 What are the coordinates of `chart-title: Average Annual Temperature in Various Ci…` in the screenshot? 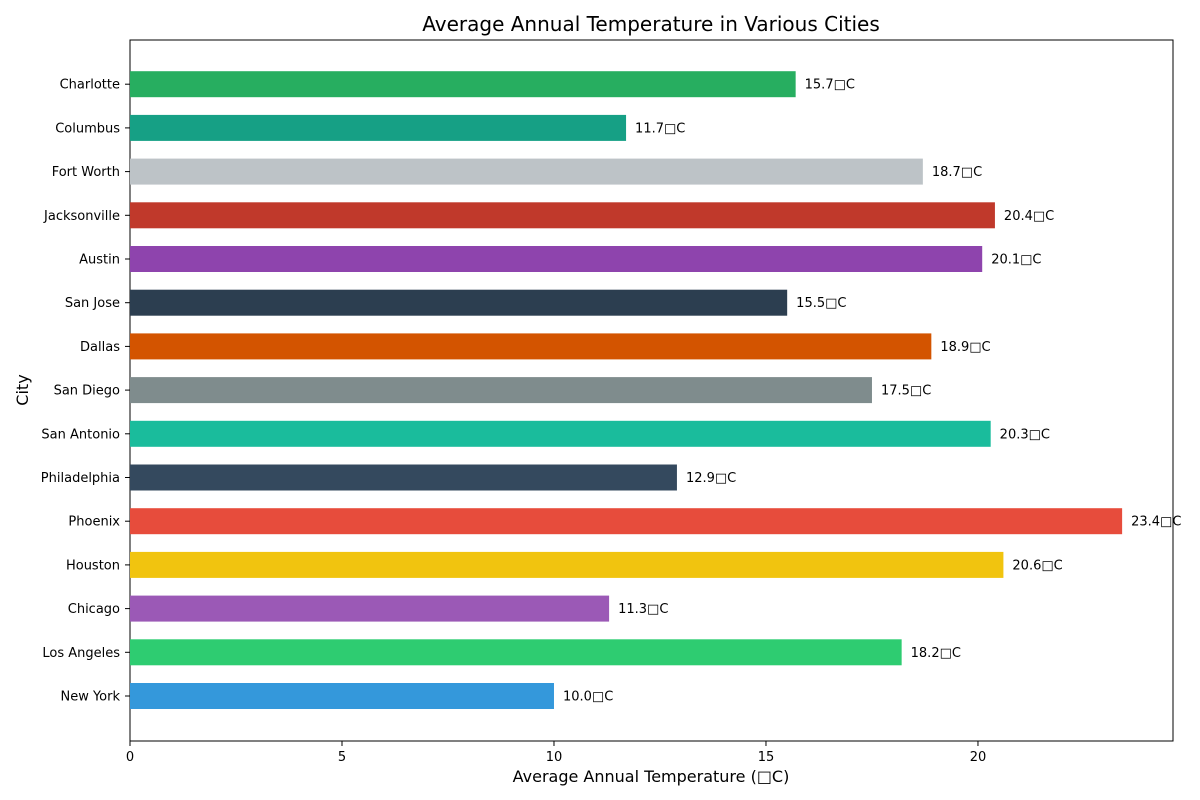 It's located at (651, 24).